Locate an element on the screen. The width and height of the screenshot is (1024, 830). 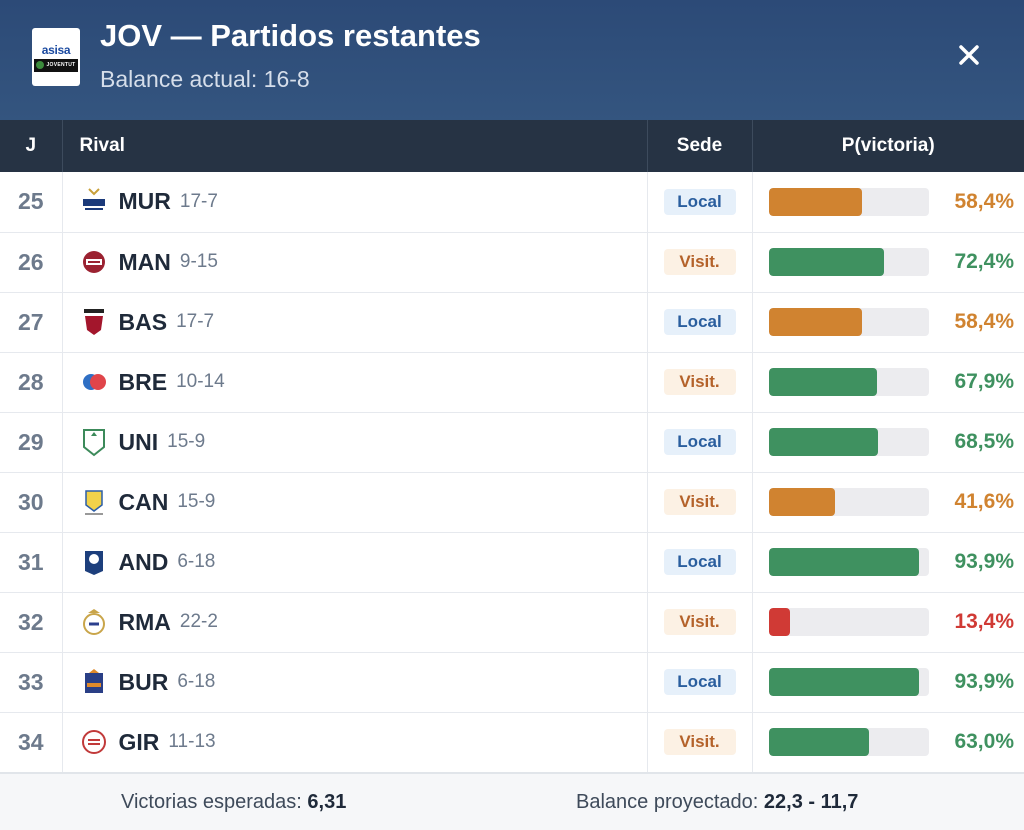
projected-record: Balance proyectado: 22,3 - 11,7 is located at coordinates (717, 801).